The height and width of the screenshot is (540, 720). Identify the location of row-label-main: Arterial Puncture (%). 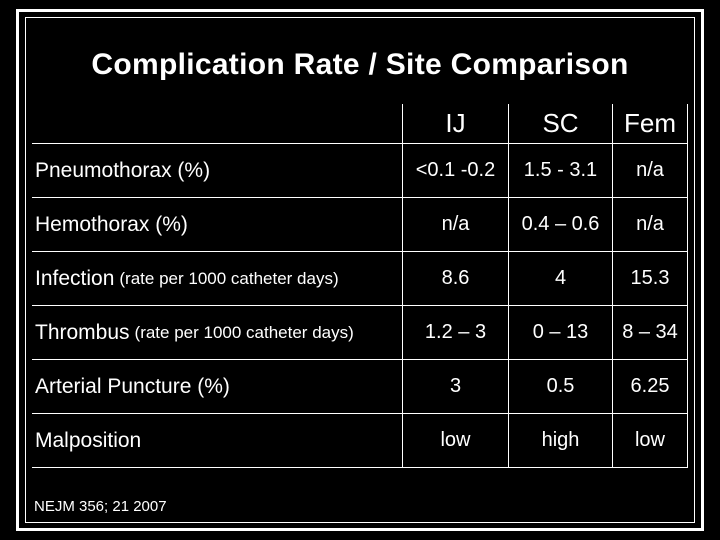
(132, 386).